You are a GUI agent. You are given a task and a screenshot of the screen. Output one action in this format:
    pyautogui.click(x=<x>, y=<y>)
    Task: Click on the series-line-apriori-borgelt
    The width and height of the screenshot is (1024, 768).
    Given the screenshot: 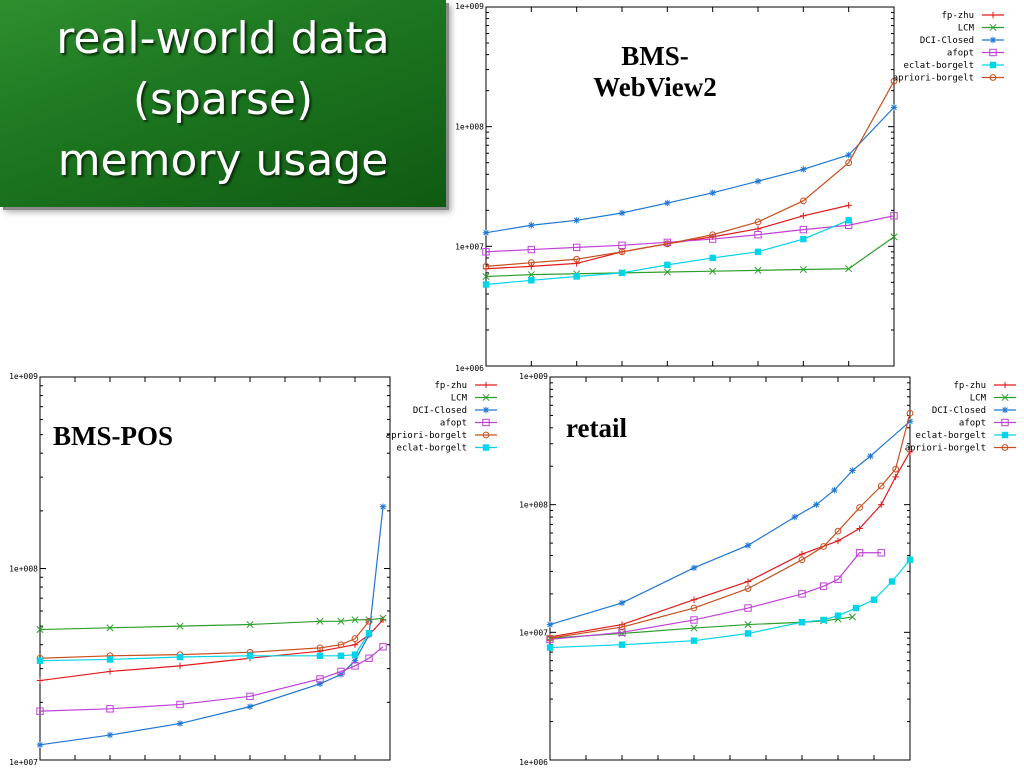 What is the action you would take?
    pyautogui.click(x=730, y=526)
    